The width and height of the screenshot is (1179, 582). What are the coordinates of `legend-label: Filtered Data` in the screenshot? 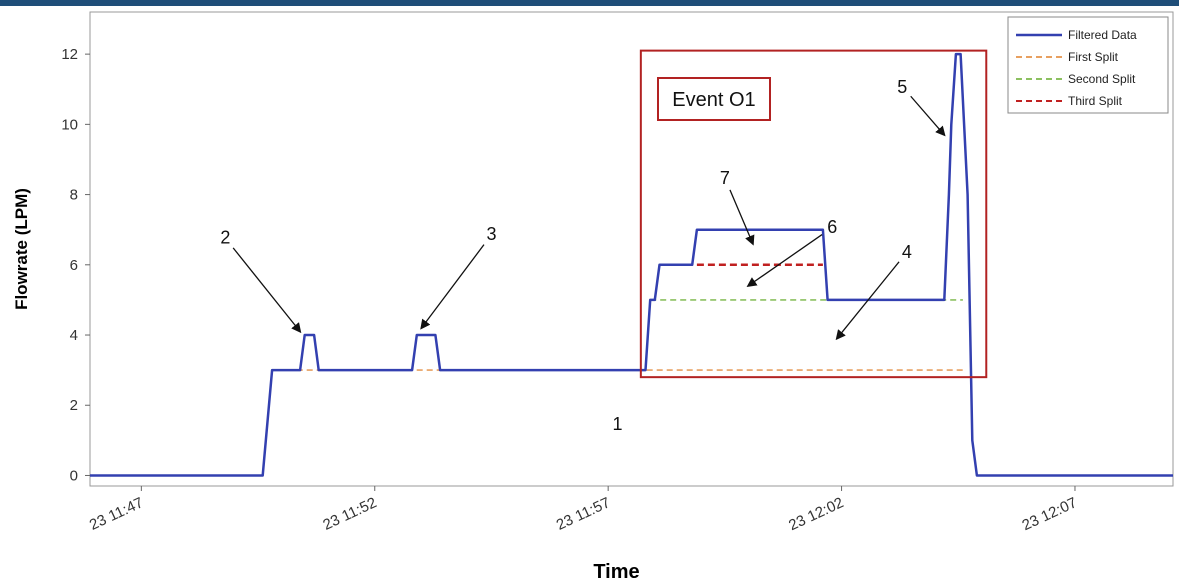 It's located at (1102, 35).